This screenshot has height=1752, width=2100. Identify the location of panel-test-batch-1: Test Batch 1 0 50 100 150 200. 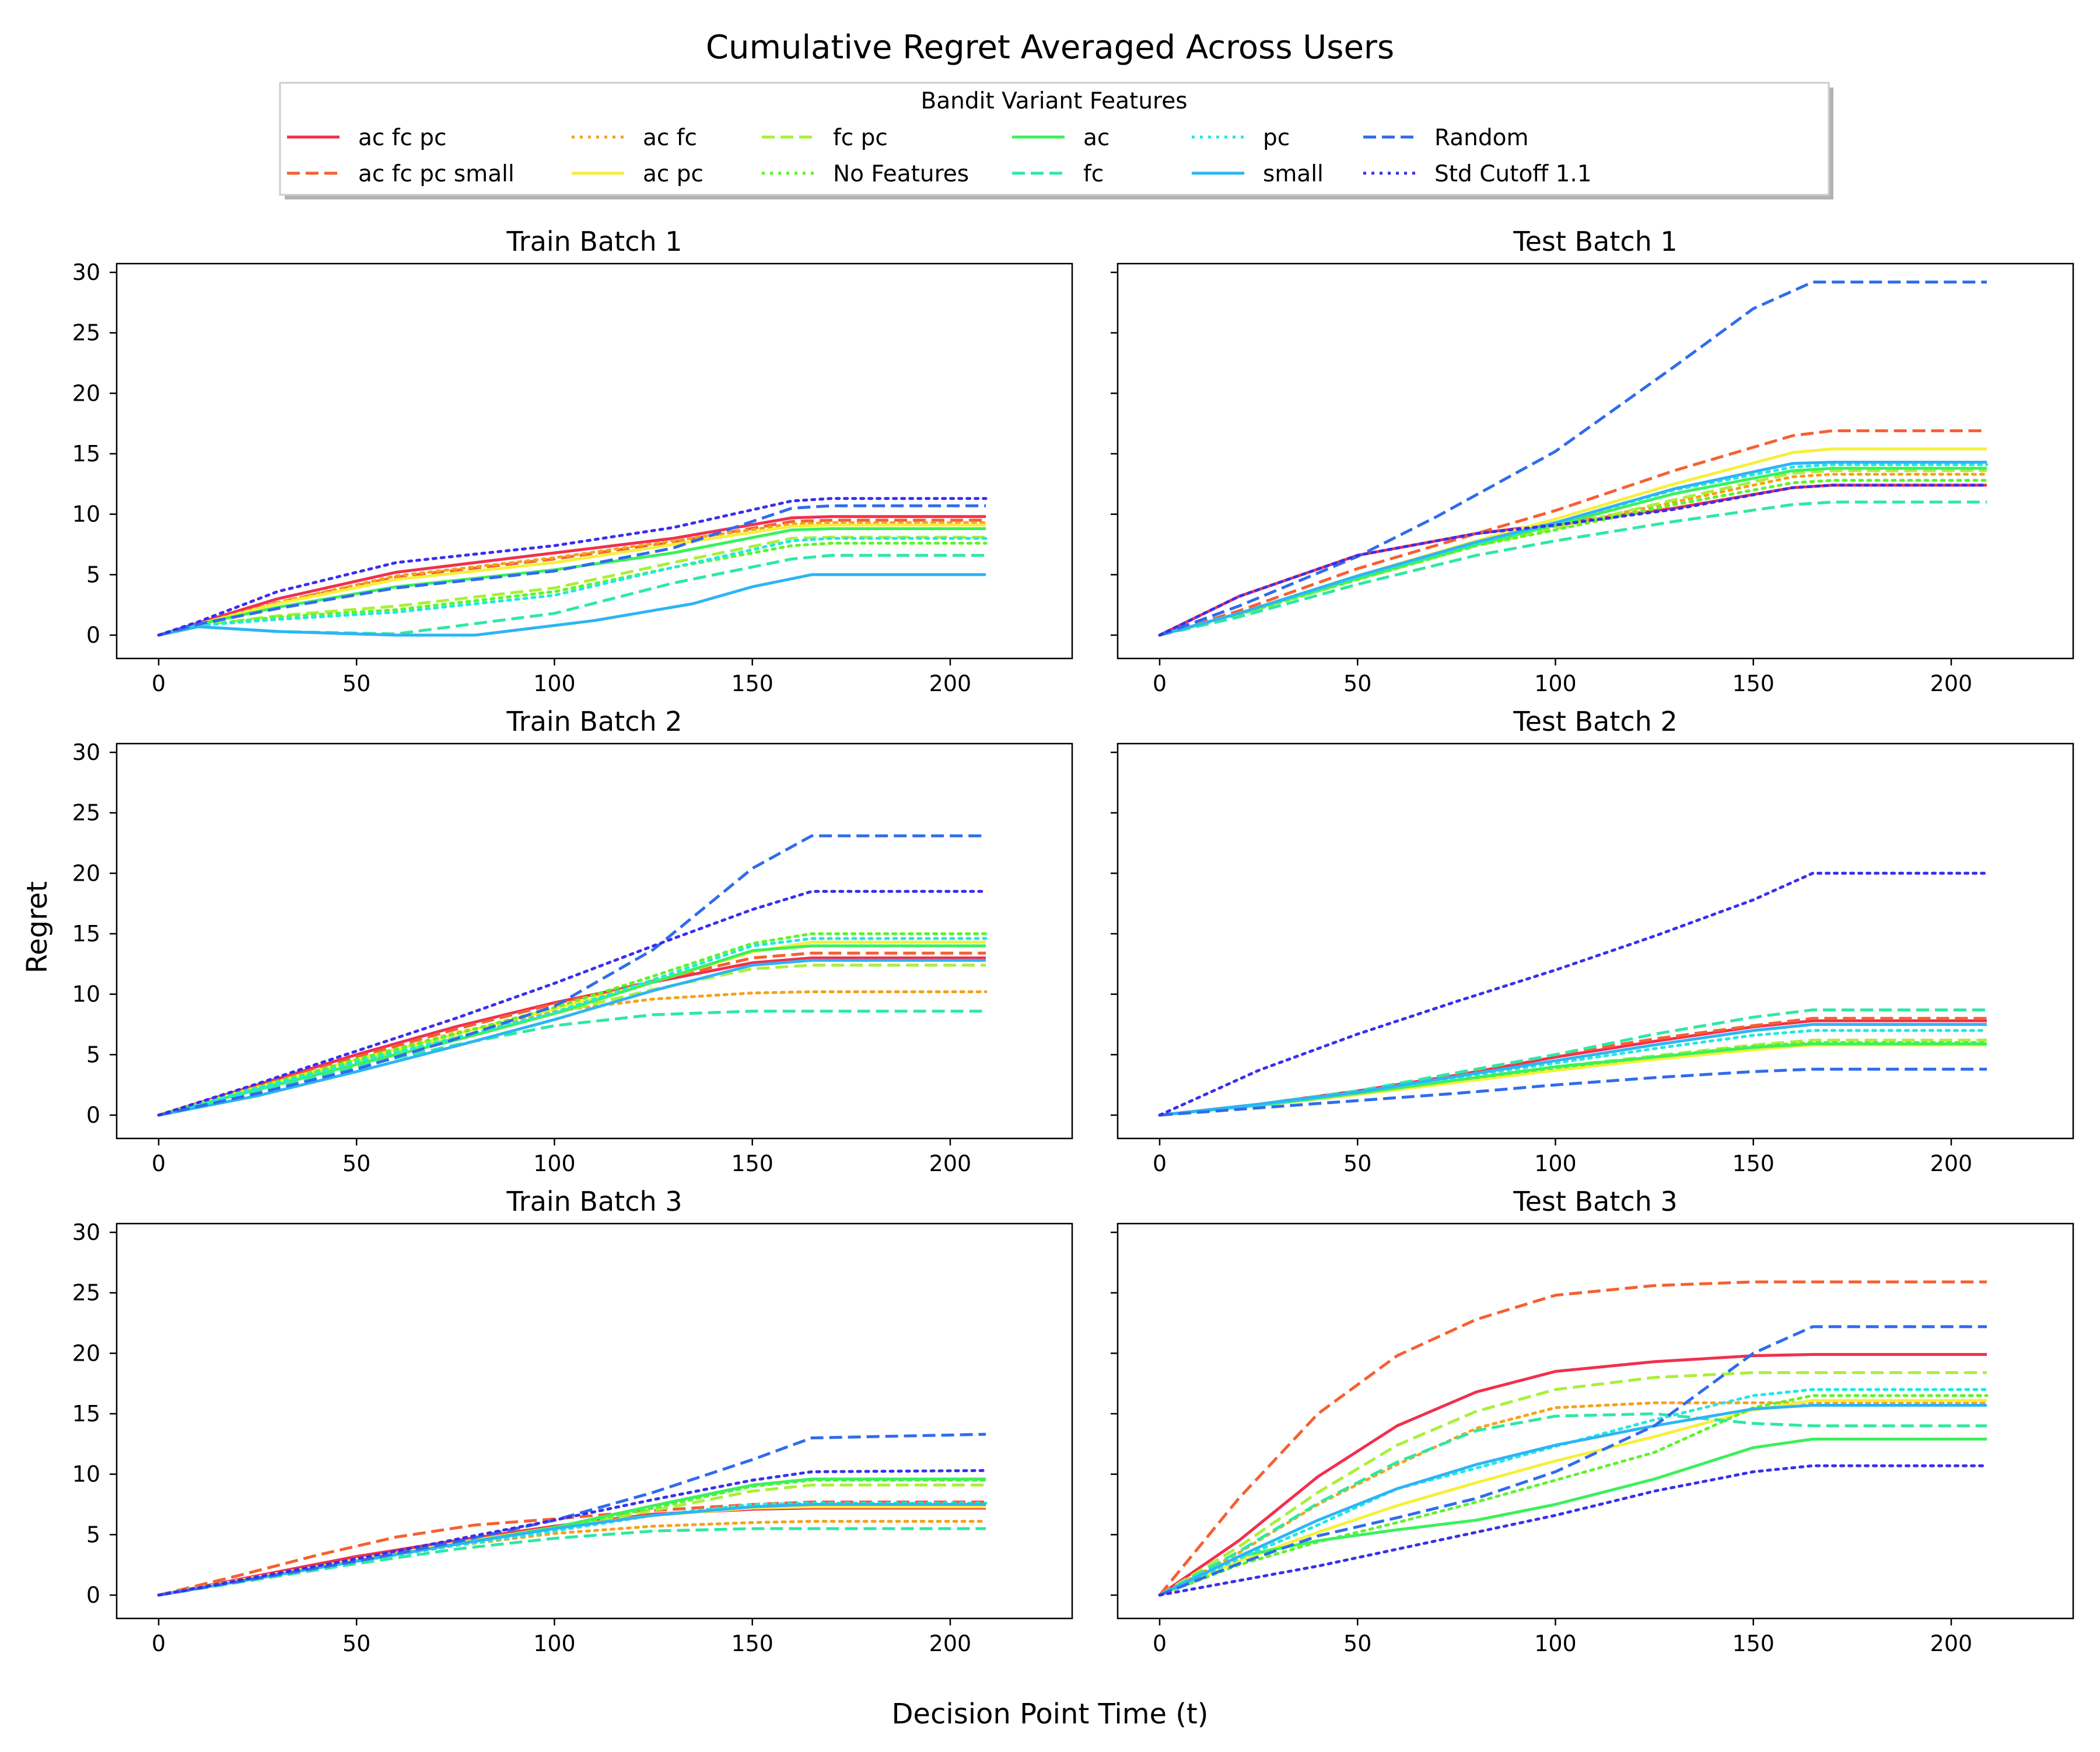
(1592, 461).